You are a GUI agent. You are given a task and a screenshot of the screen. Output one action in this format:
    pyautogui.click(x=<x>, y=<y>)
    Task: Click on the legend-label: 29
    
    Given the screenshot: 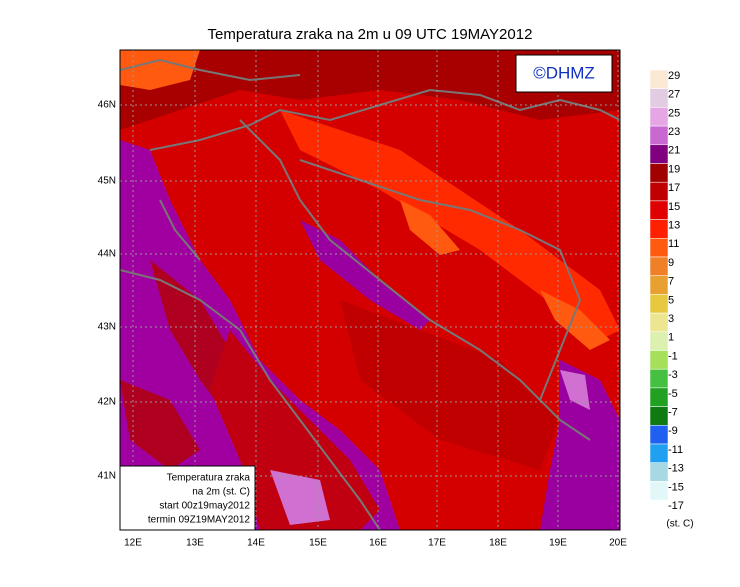 What is the action you would take?
    pyautogui.click(x=674, y=76)
    